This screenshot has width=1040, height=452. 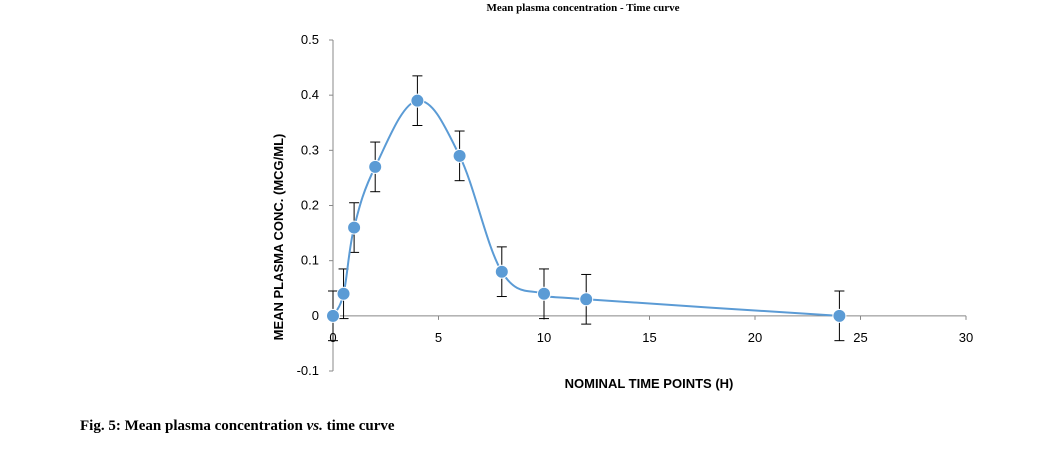 I want to click on y-tick-label: 0, so click(x=315, y=315).